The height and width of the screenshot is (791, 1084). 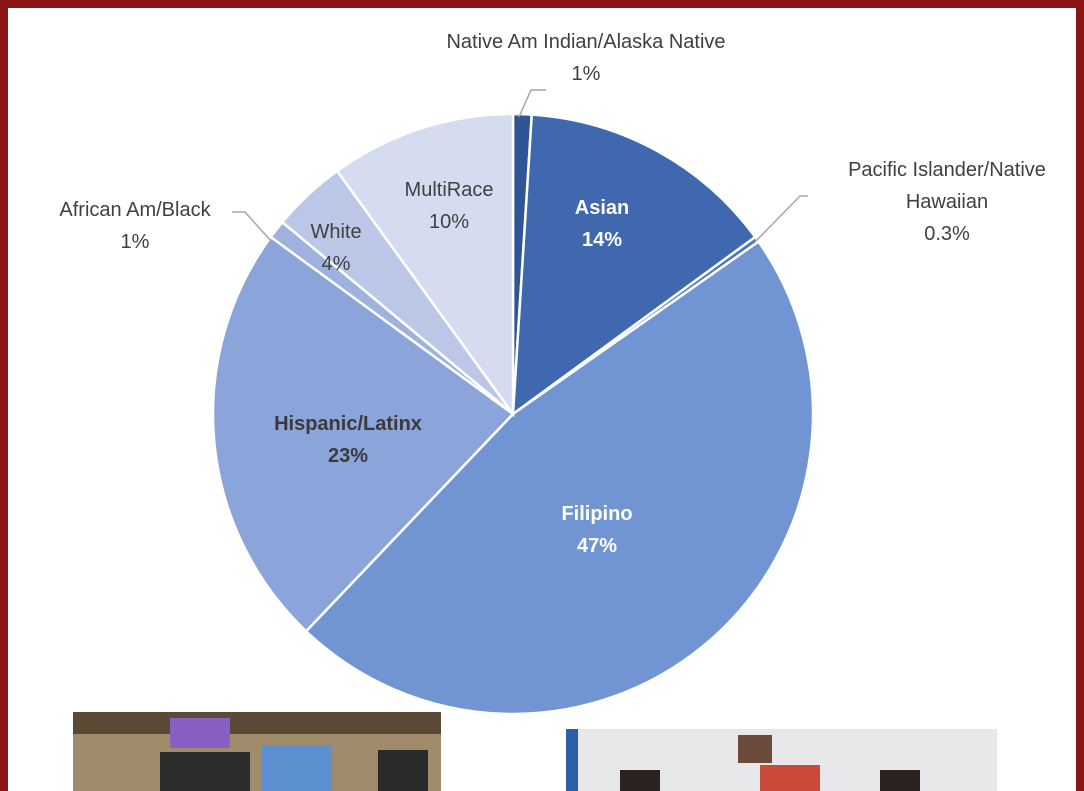 What do you see at coordinates (336, 232) in the screenshot?
I see `slice-name: White` at bounding box center [336, 232].